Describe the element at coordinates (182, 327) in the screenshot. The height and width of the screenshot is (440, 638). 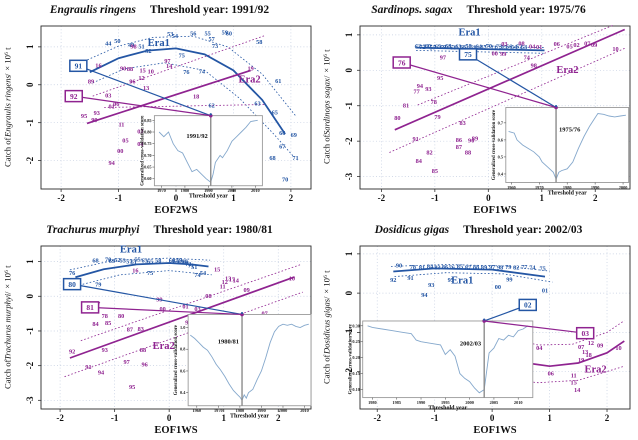
I see `inset-y-tick-label: 1.0` at that location.